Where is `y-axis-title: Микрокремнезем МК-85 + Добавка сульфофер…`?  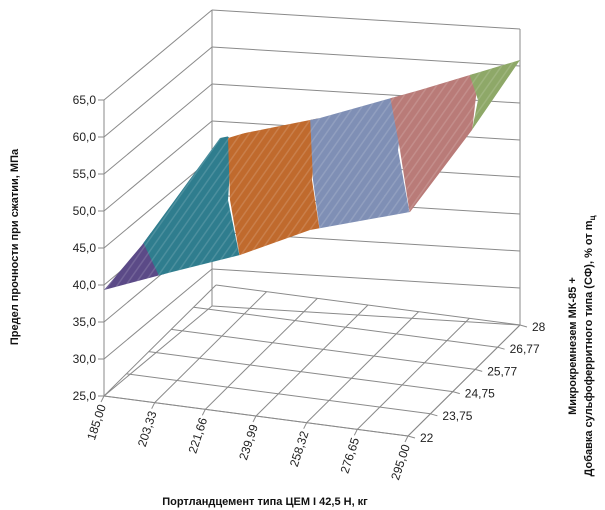
y-axis-title: Микрокремнезем МК-85 + Добавка сульфофер… is located at coordinates (582, 345).